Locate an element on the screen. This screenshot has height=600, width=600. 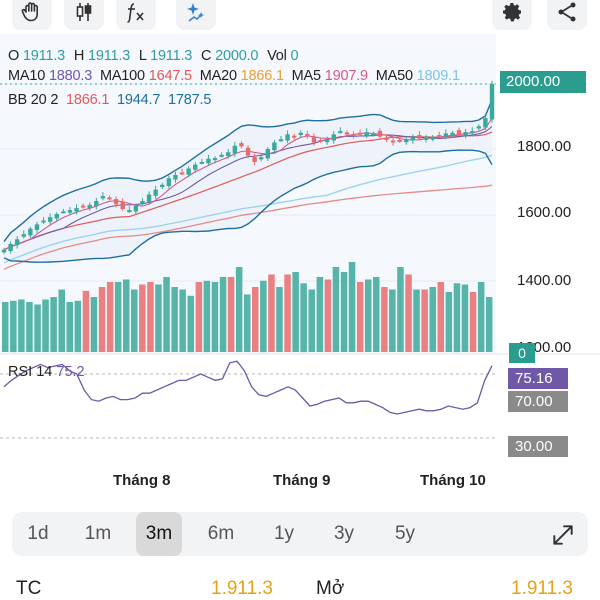
low-value: 1911.3 is located at coordinates (171, 56).